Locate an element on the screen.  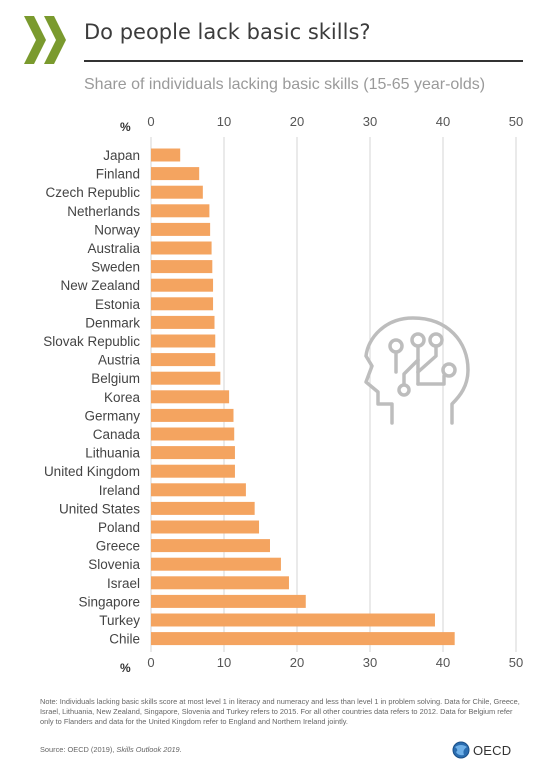
category-label: Czech Republic is located at coordinates (92, 192).